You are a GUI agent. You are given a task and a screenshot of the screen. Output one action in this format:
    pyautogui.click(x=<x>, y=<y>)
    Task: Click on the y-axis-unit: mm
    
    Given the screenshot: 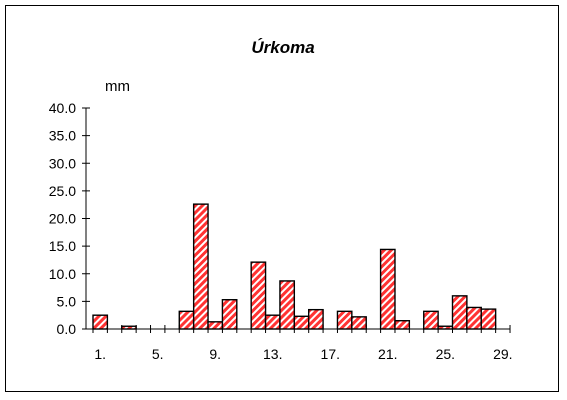 What is the action you would take?
    pyautogui.click(x=117, y=86)
    